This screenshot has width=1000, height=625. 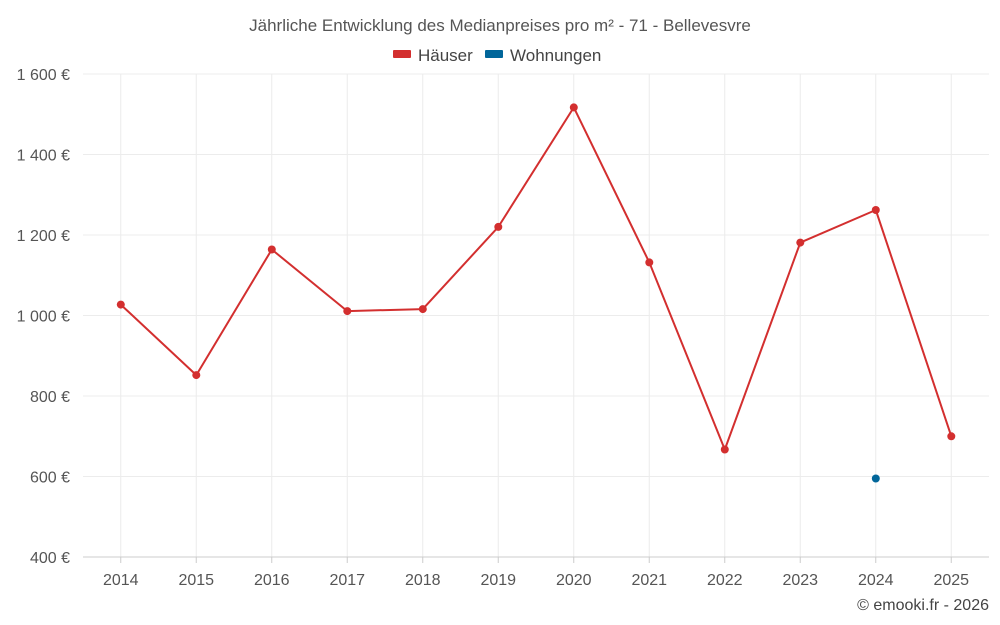 I want to click on legend: Häuser Wohnungen, so click(x=497, y=55).